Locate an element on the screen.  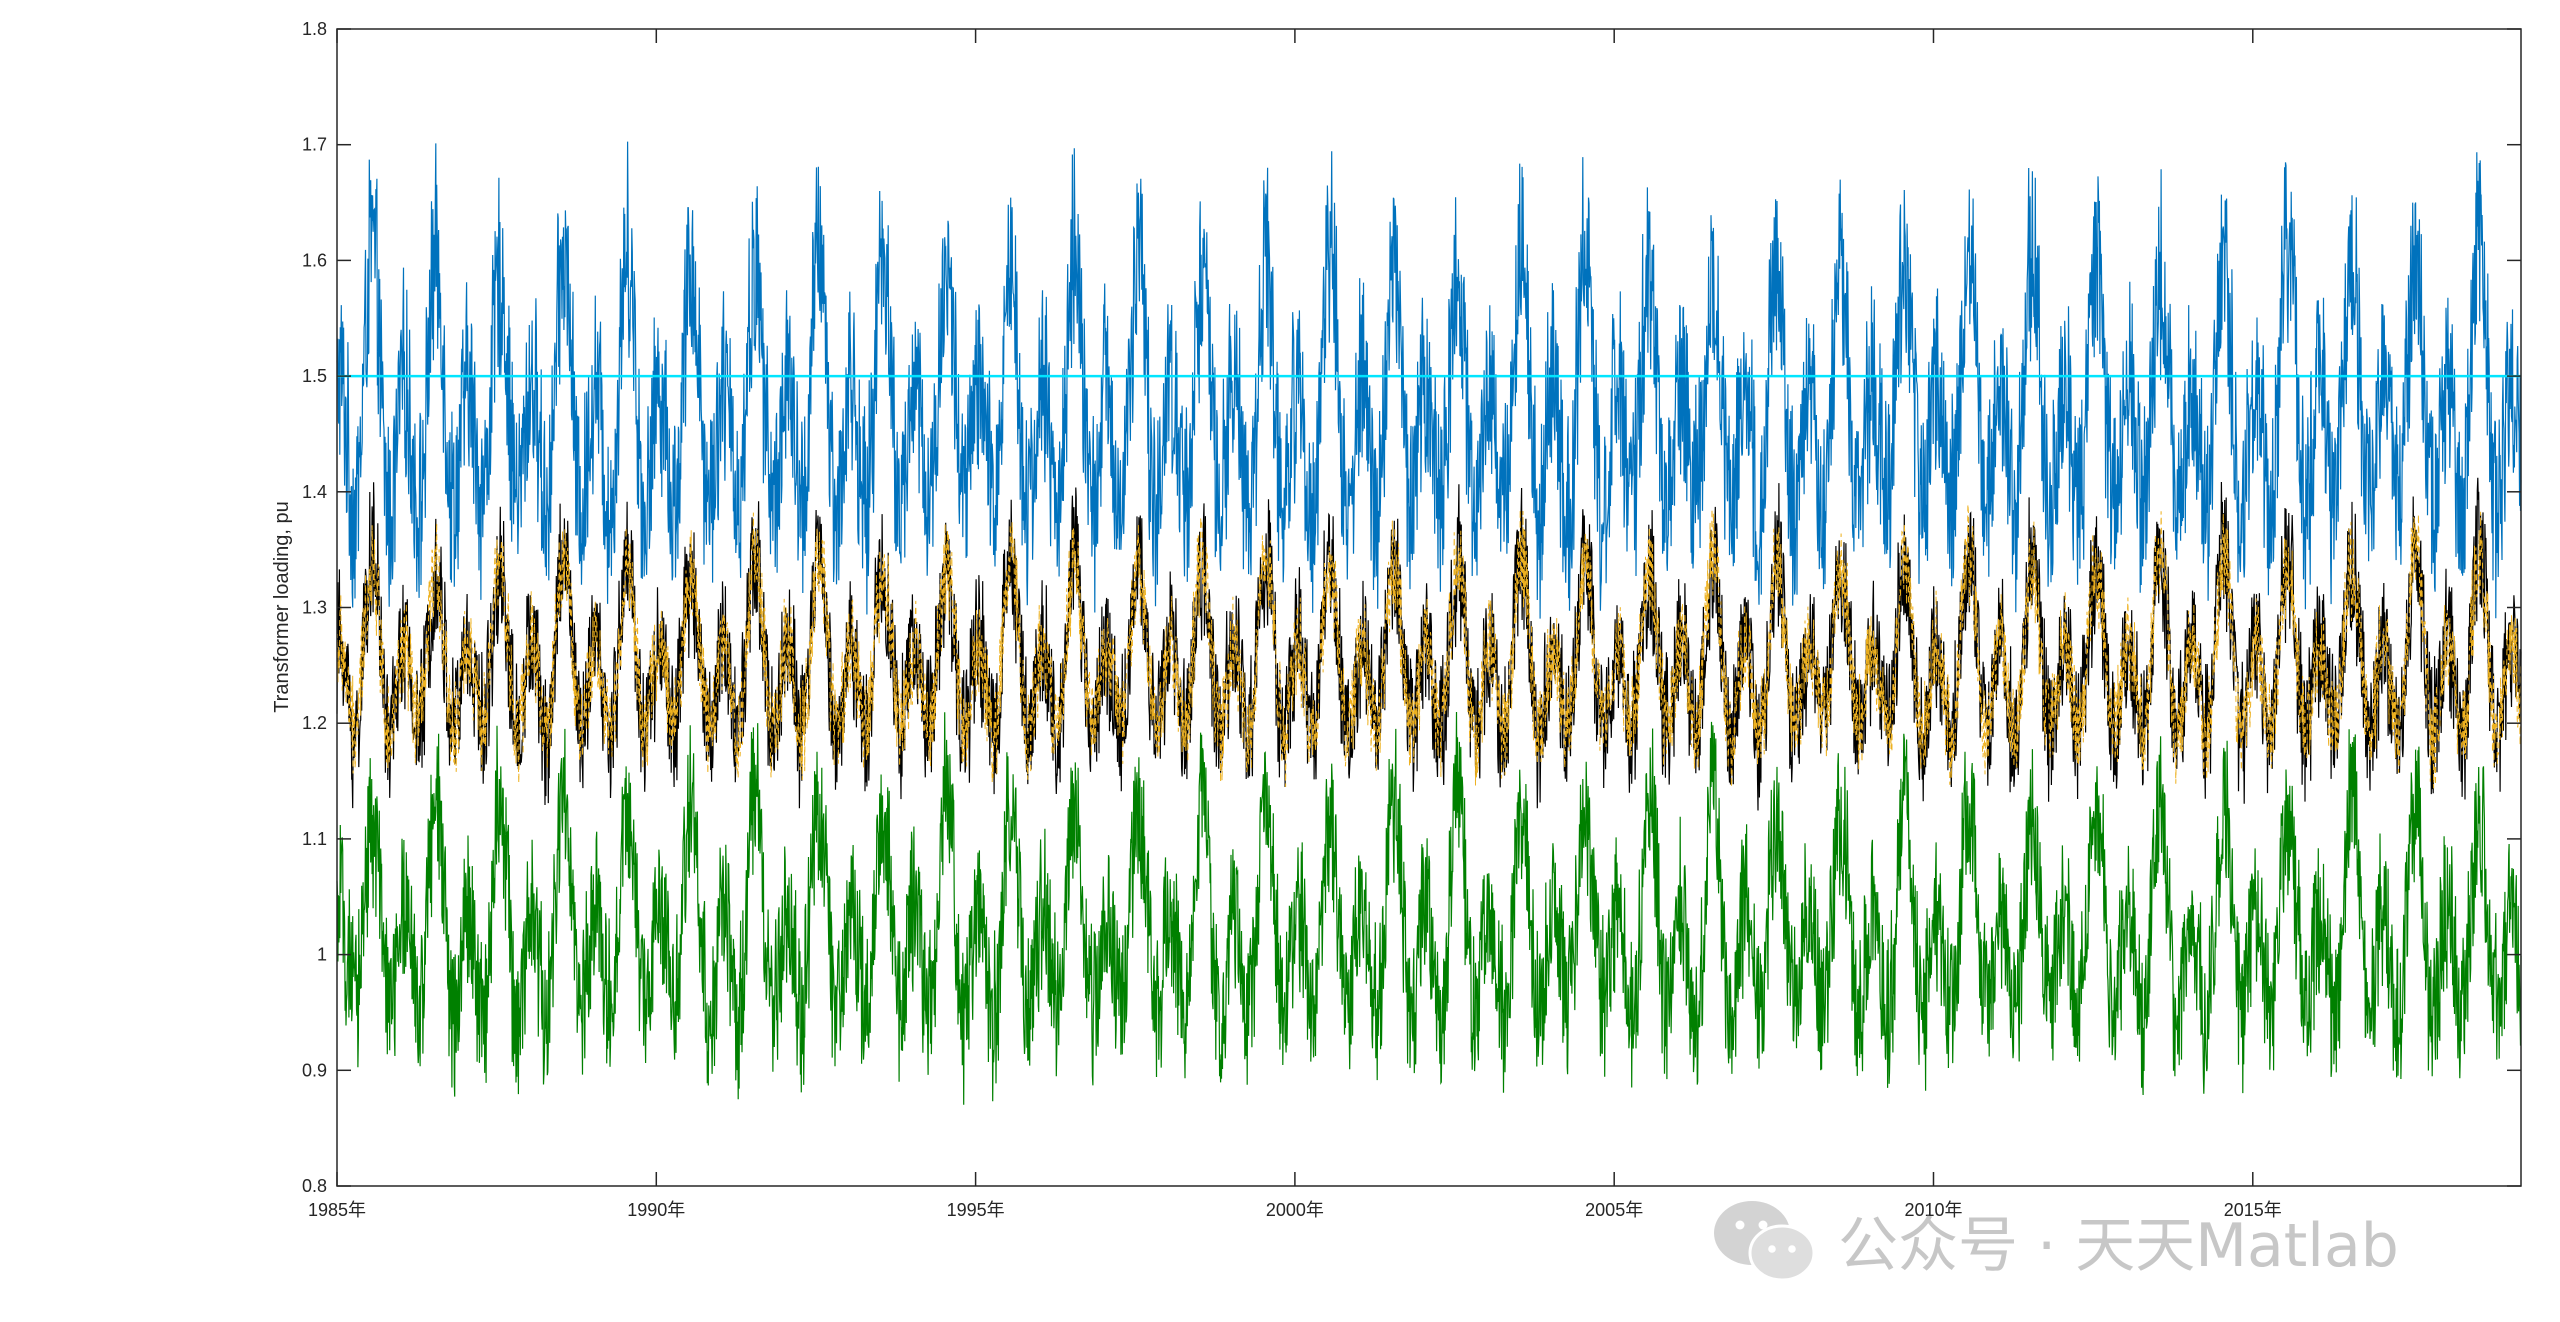
x-tick-label: 1985年 is located at coordinates (337, 1210).